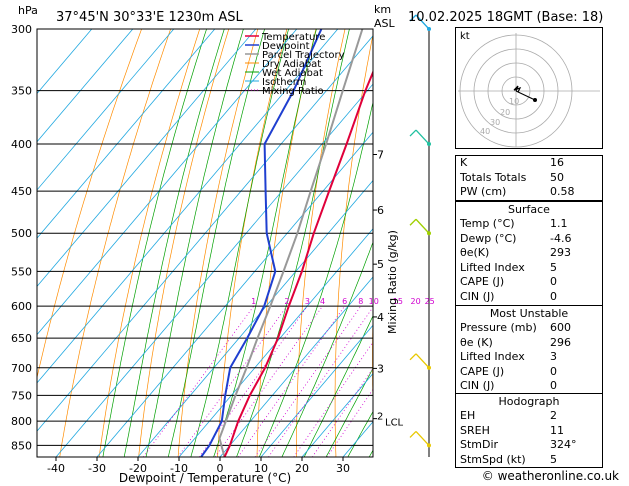  I want to click on mixing-ratio-label: 6, so click(344, 301).